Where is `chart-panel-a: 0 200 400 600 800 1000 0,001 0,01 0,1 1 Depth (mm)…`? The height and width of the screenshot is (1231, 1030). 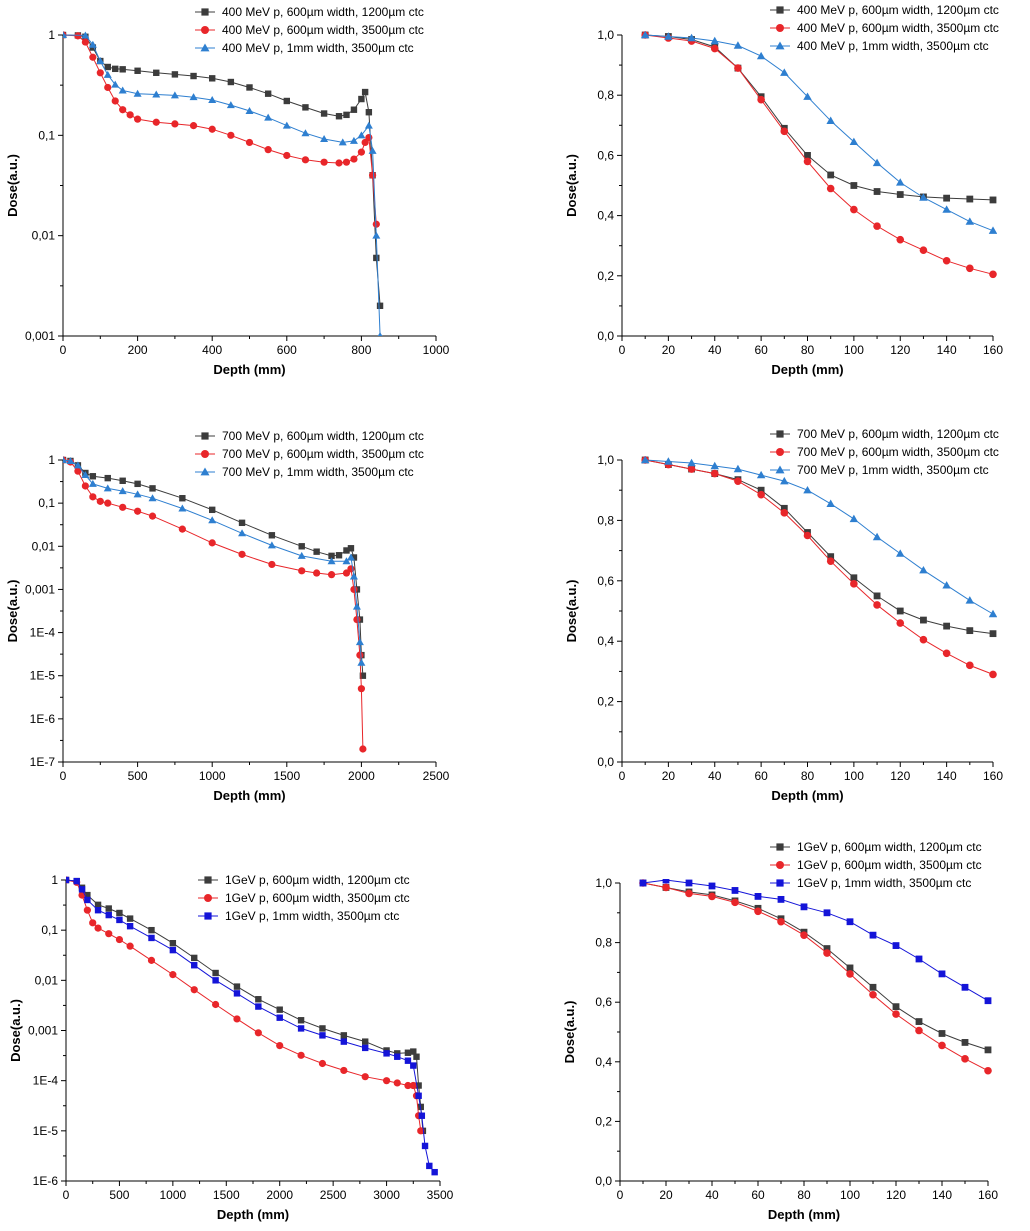 chart-panel-a: 0 200 400 600 800 1000 0,001 0,01 0,1 1 Depth (mm)… is located at coordinates (227, 191).